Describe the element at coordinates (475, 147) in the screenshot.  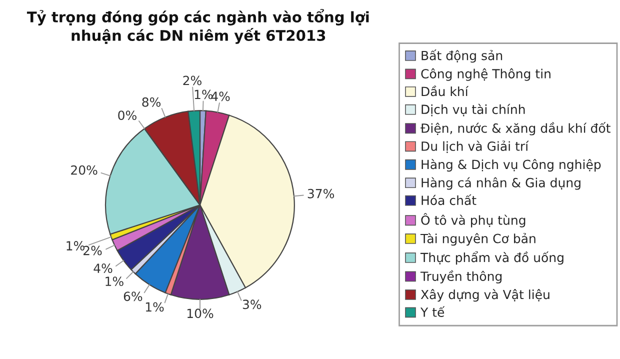
I see `legend-label: Du lịch và Giải trí` at that location.